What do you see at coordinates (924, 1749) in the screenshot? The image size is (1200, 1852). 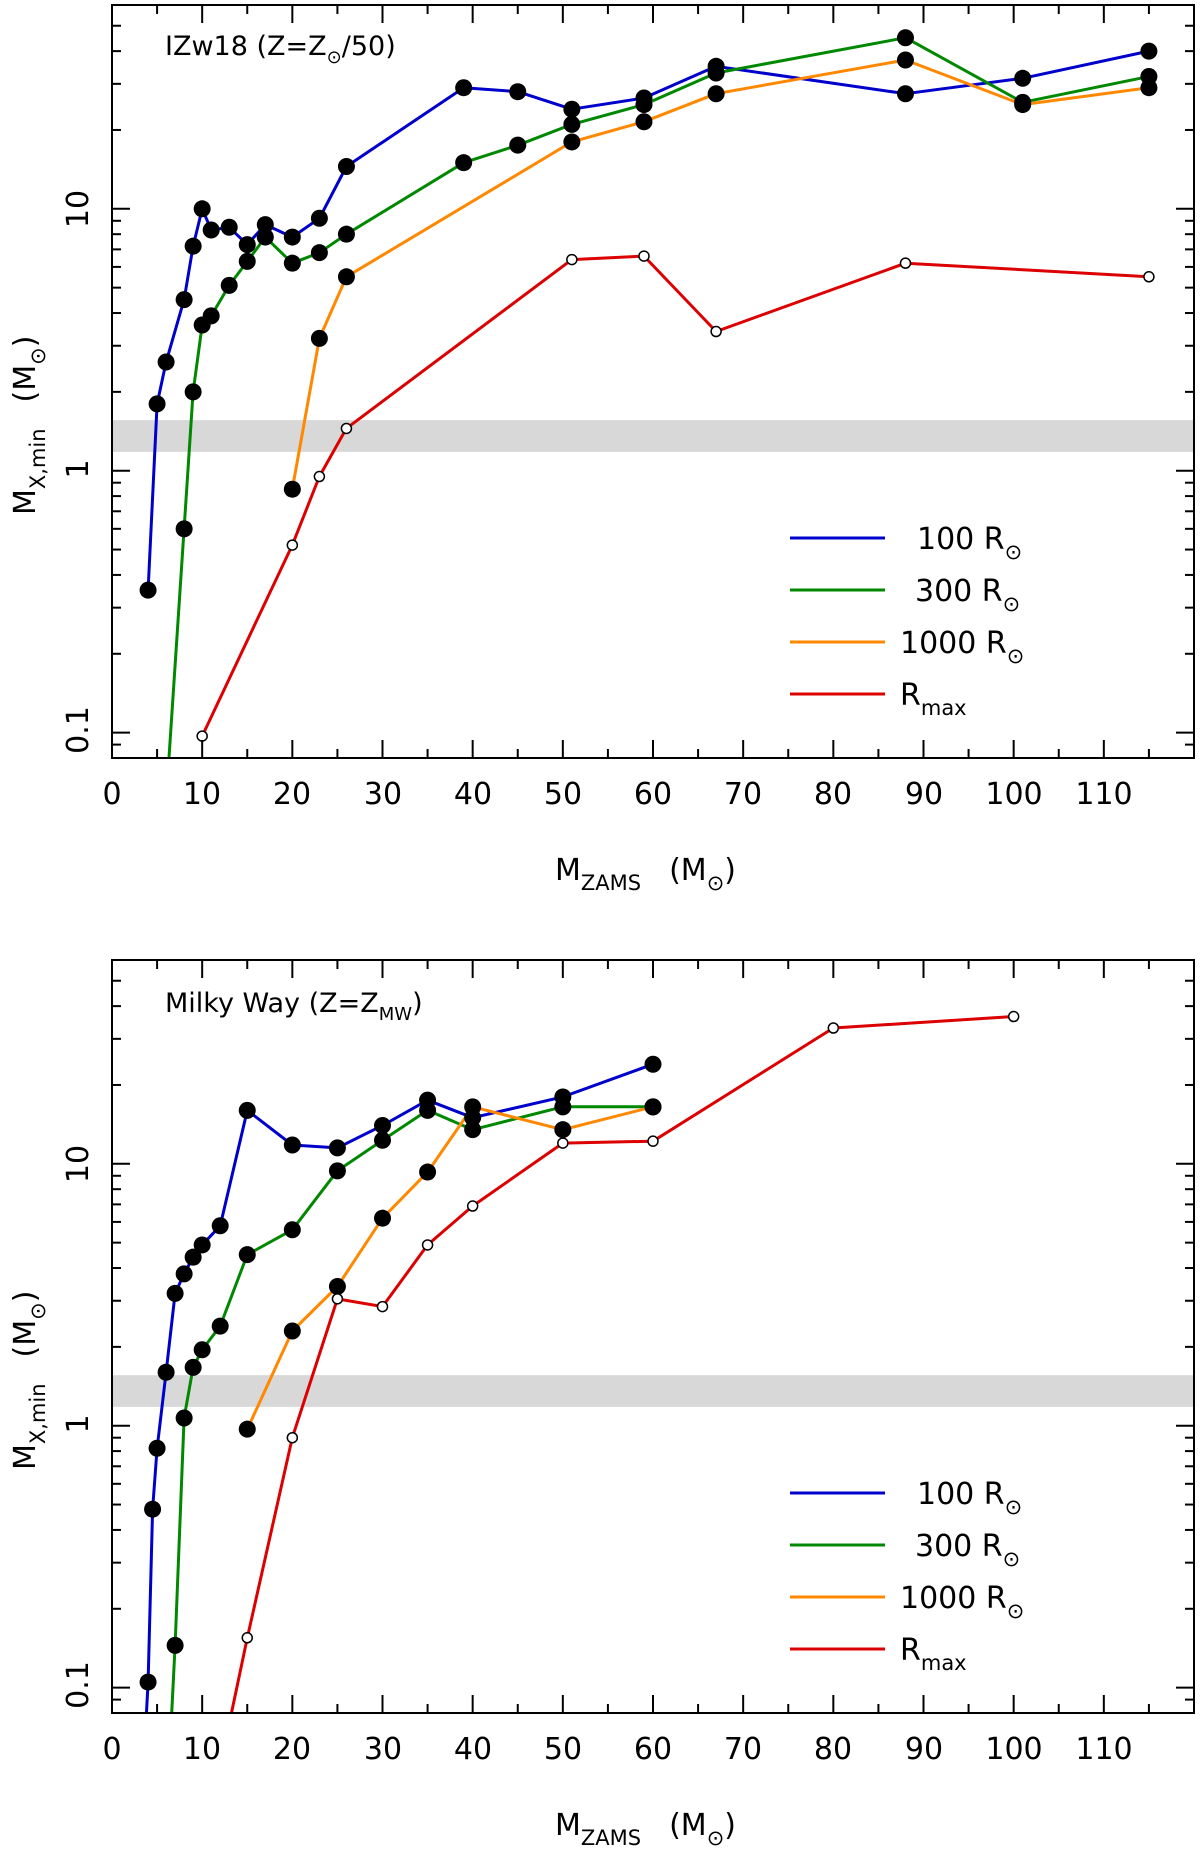 I see `x-tick-label: 90` at bounding box center [924, 1749].